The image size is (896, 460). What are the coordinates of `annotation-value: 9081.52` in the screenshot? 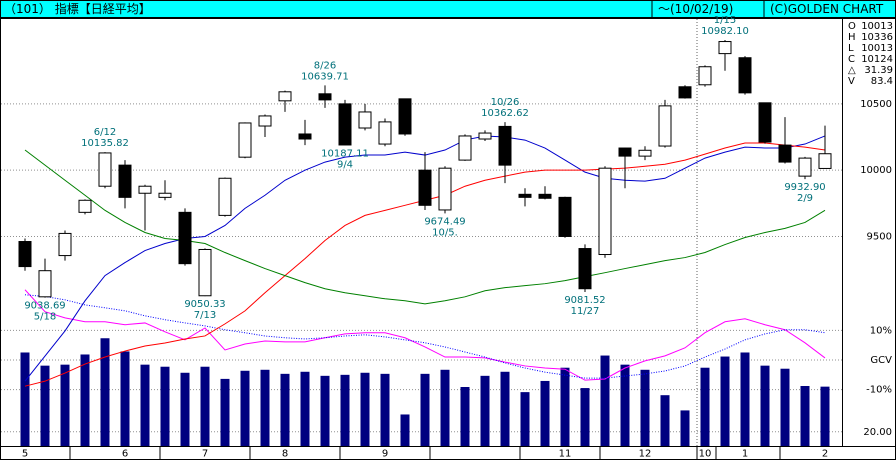 It's located at (584, 300).